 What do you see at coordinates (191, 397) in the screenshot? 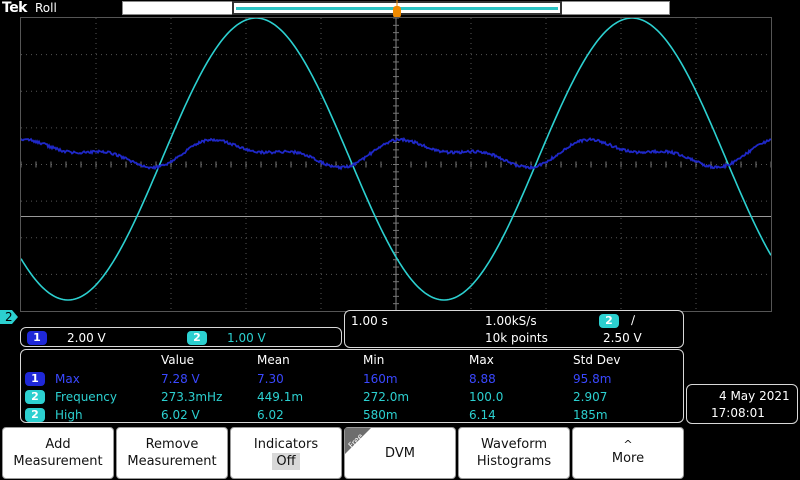
I see `row-value: 273.3mHz` at bounding box center [191, 397].